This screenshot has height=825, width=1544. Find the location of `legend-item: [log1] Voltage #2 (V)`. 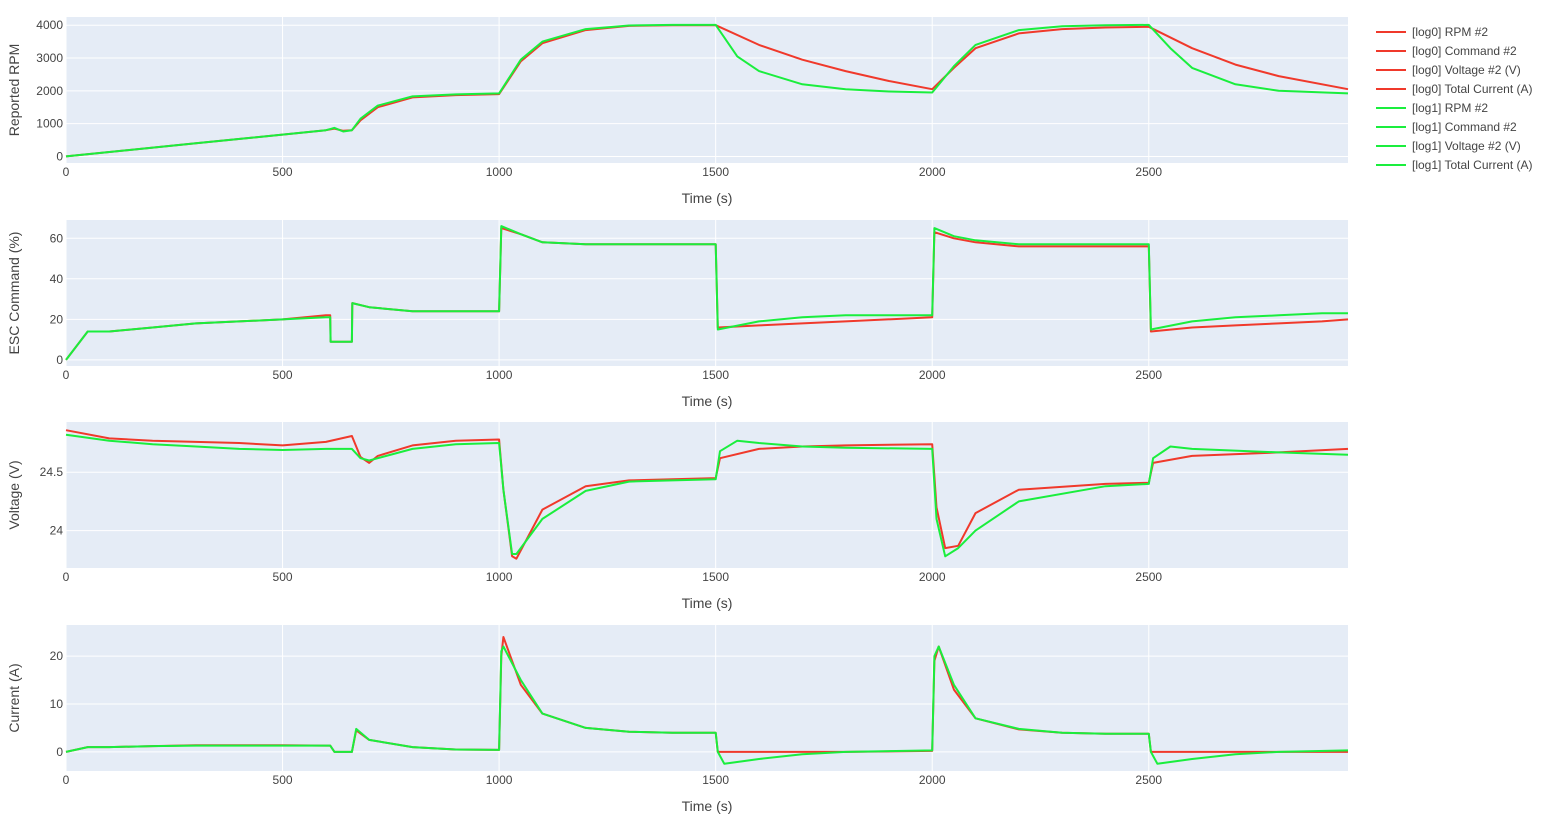

legend-item: [log1] Voltage #2 (V) is located at coordinates (1458, 145).